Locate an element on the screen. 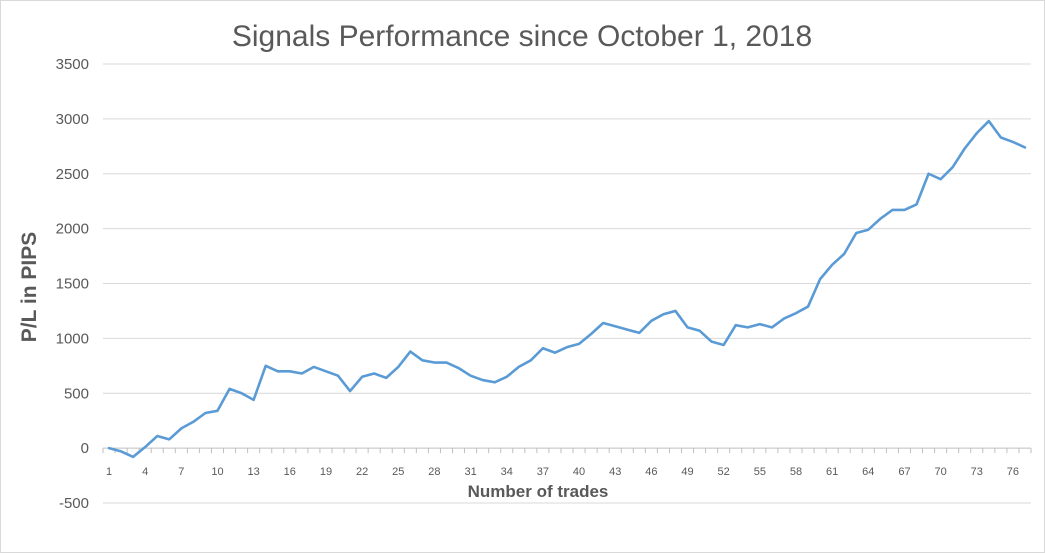 This screenshot has height=553, width=1045. y-tick-label: 1500 is located at coordinates (72, 284).